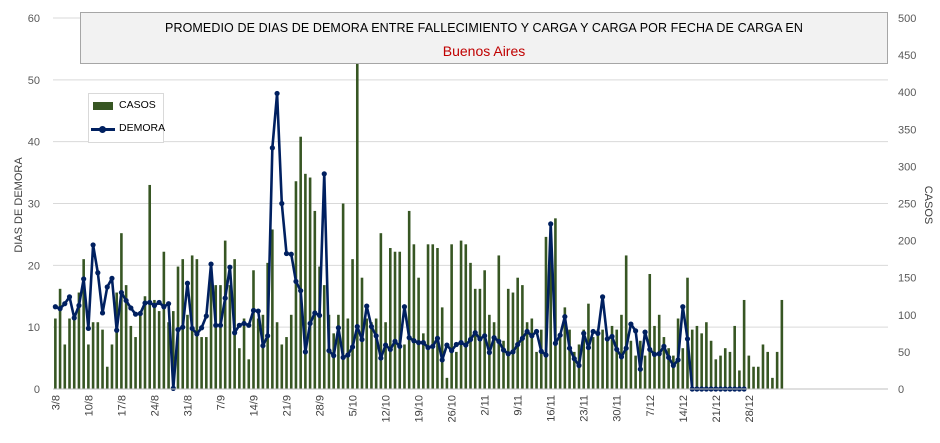 Image resolution: width=940 pixels, height=443 pixels. What do you see at coordinates (142, 128) in the screenshot?
I see `legend-label-demora: DEMORA` at bounding box center [142, 128].